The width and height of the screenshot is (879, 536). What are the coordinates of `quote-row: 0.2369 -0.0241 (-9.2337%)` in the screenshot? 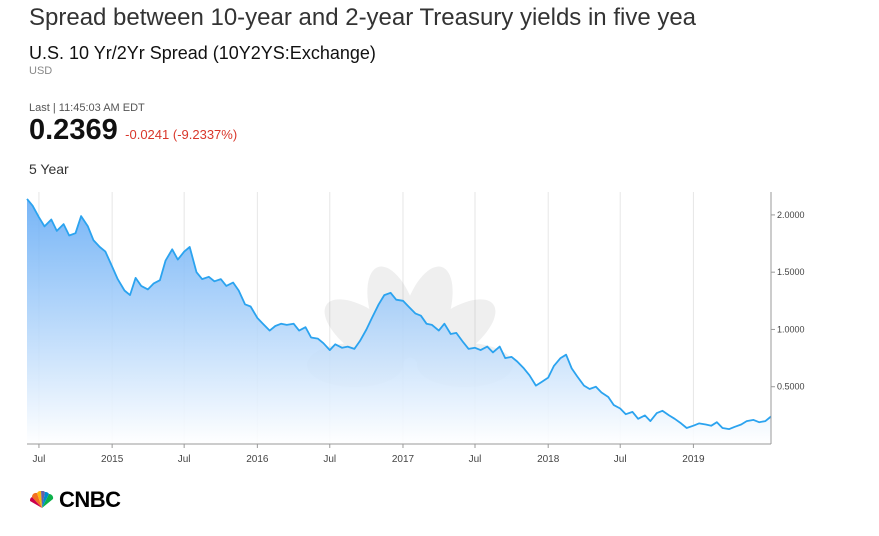 It's located at (133, 130).